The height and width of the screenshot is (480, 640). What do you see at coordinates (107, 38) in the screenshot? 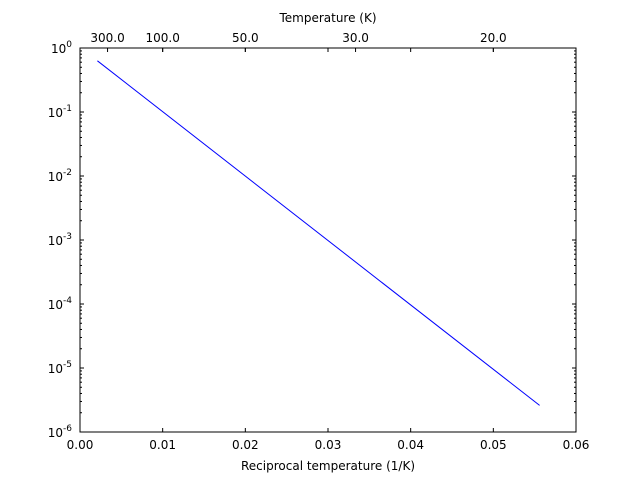
I see `top-x-tick-label: 300.0` at bounding box center [107, 38].